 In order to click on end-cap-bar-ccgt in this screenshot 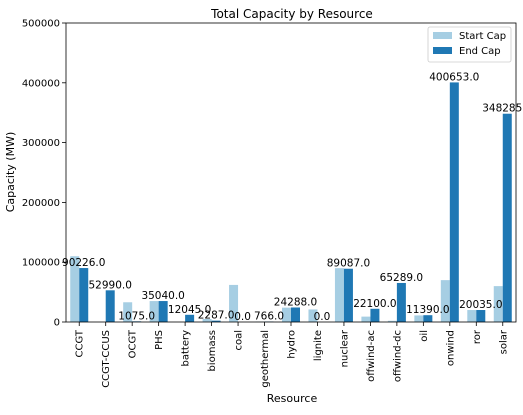, I will do `click(83, 295)`.